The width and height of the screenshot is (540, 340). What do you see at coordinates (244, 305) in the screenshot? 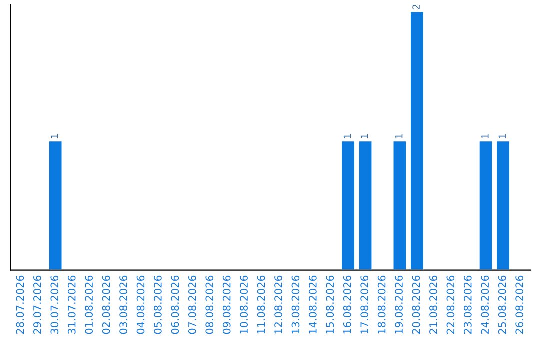
I see `x-tick-label: 10.08.2026` at bounding box center [244, 305].